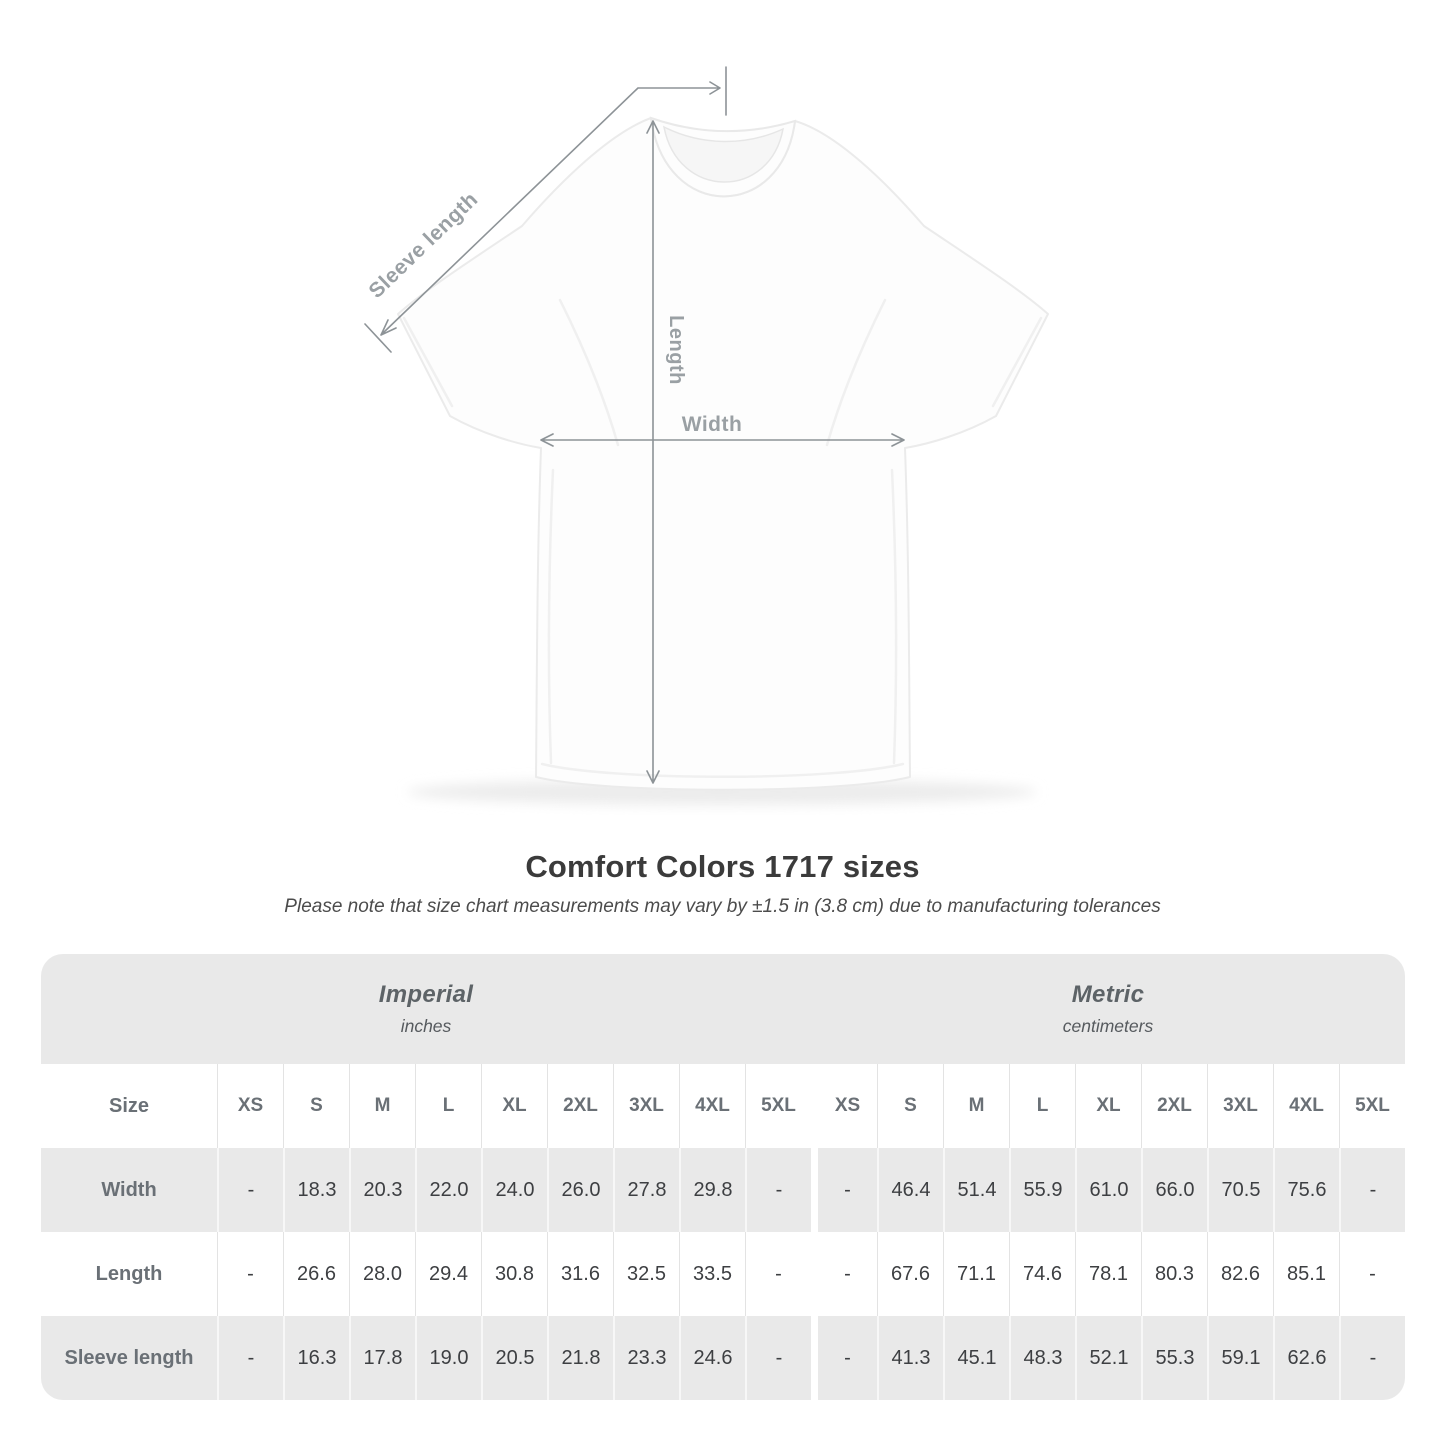 This screenshot has width=1445, height=1445. Describe the element at coordinates (1240, 1190) in the screenshot. I see `metric-value: 70.5` at that location.